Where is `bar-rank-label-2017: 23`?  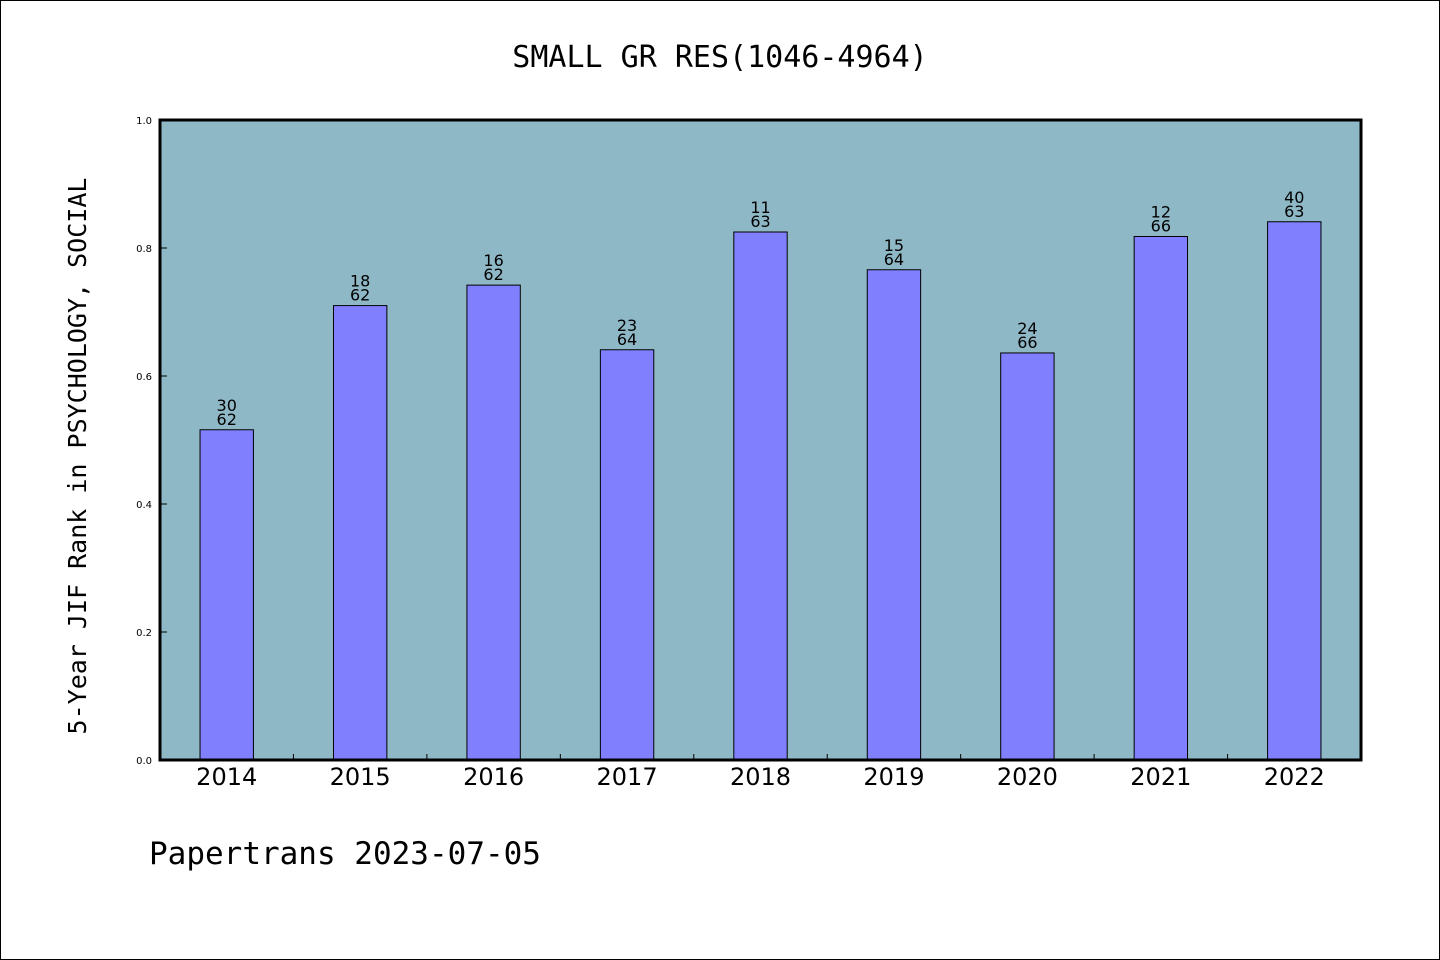 bar-rank-label-2017: 23 is located at coordinates (627, 325).